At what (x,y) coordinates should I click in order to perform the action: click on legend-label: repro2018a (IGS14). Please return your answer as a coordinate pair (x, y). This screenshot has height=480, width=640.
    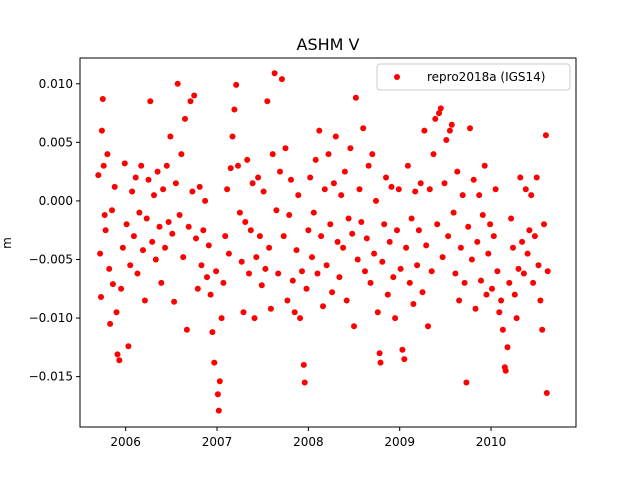
    Looking at the image, I should click on (486, 77).